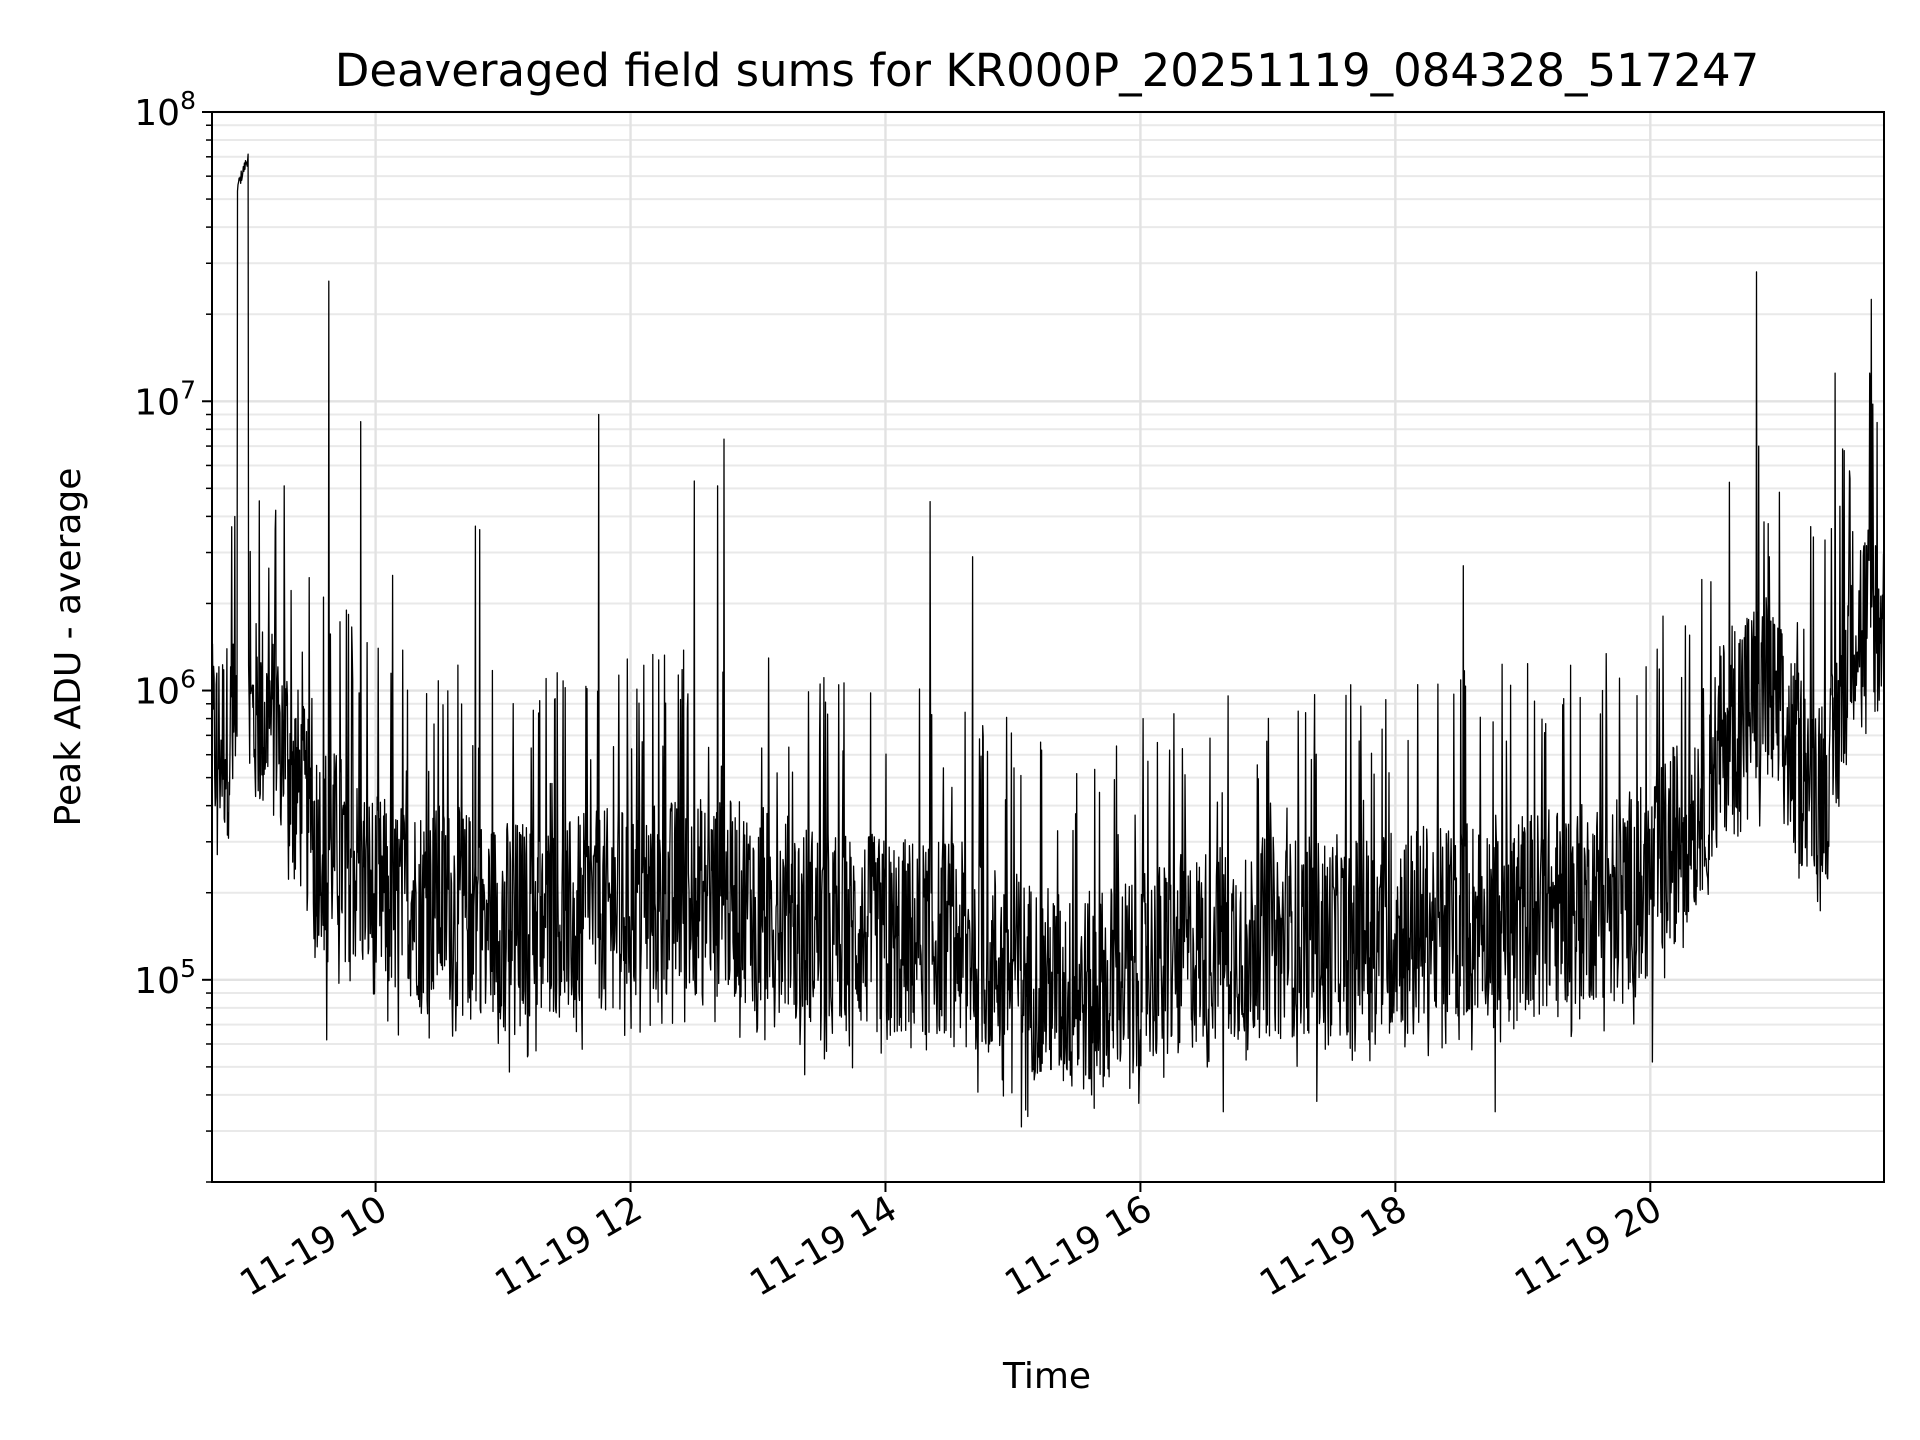 This screenshot has width=1920, height=1440. Describe the element at coordinates (165, 399) in the screenshot. I see `y-tick-label: 10⁷` at that location.